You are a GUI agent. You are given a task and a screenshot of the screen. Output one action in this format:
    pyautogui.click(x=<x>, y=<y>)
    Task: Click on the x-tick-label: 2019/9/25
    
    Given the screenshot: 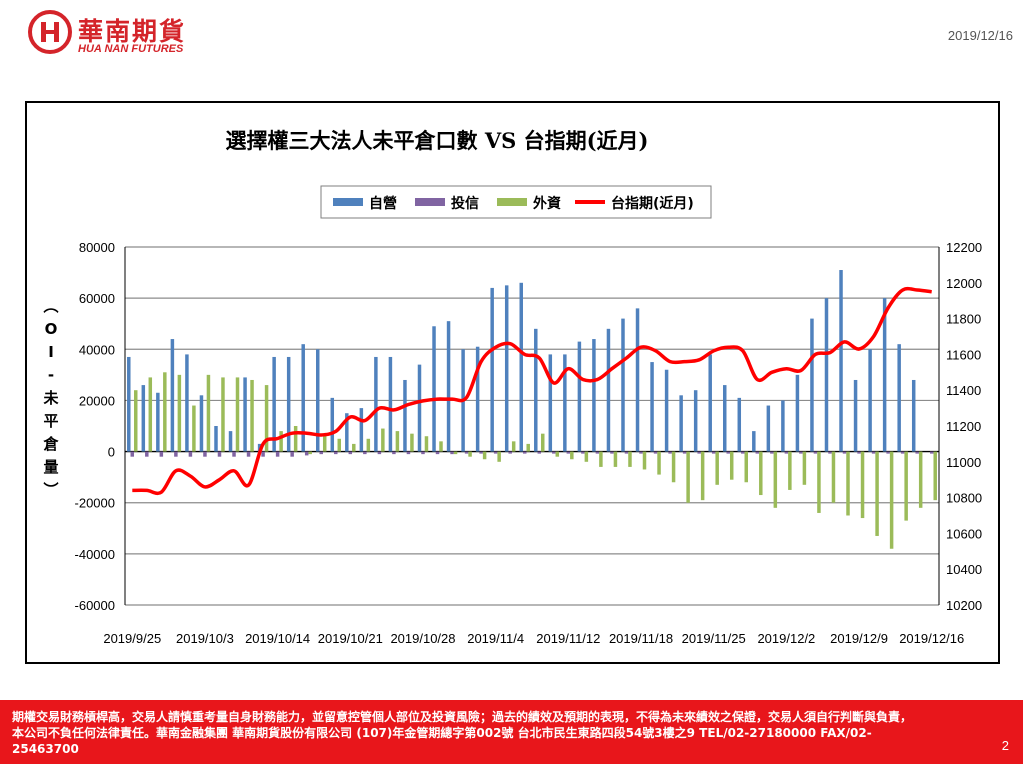 What is the action you would take?
    pyautogui.click(x=132, y=638)
    